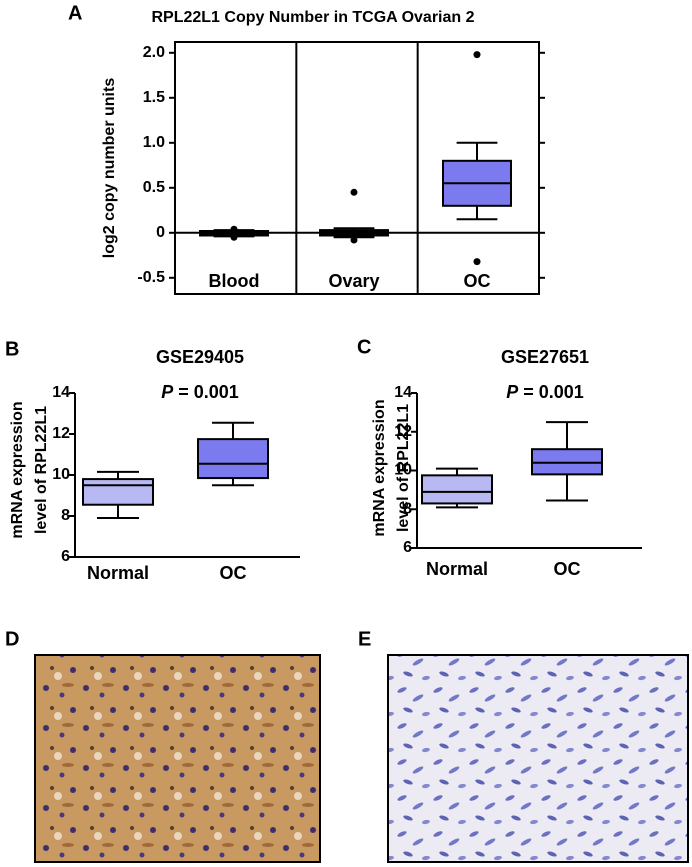 This screenshot has width=692, height=867. What do you see at coordinates (12, 639) in the screenshot?
I see `panel-letter: D` at bounding box center [12, 639].